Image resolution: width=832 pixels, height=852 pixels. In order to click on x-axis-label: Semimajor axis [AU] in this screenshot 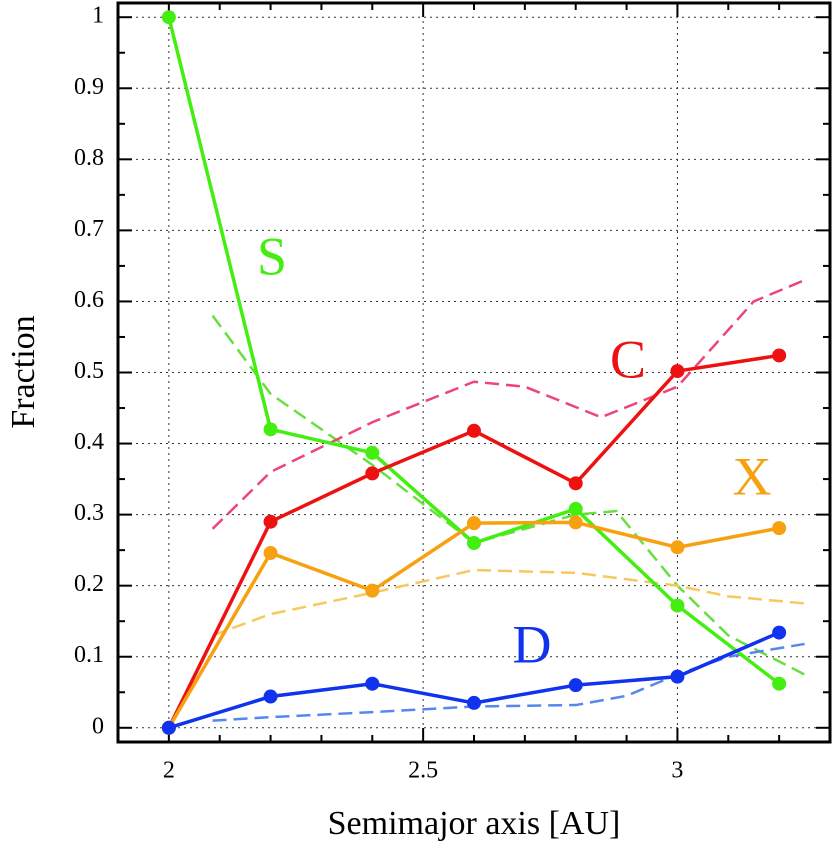, I will do `click(474, 823)`.